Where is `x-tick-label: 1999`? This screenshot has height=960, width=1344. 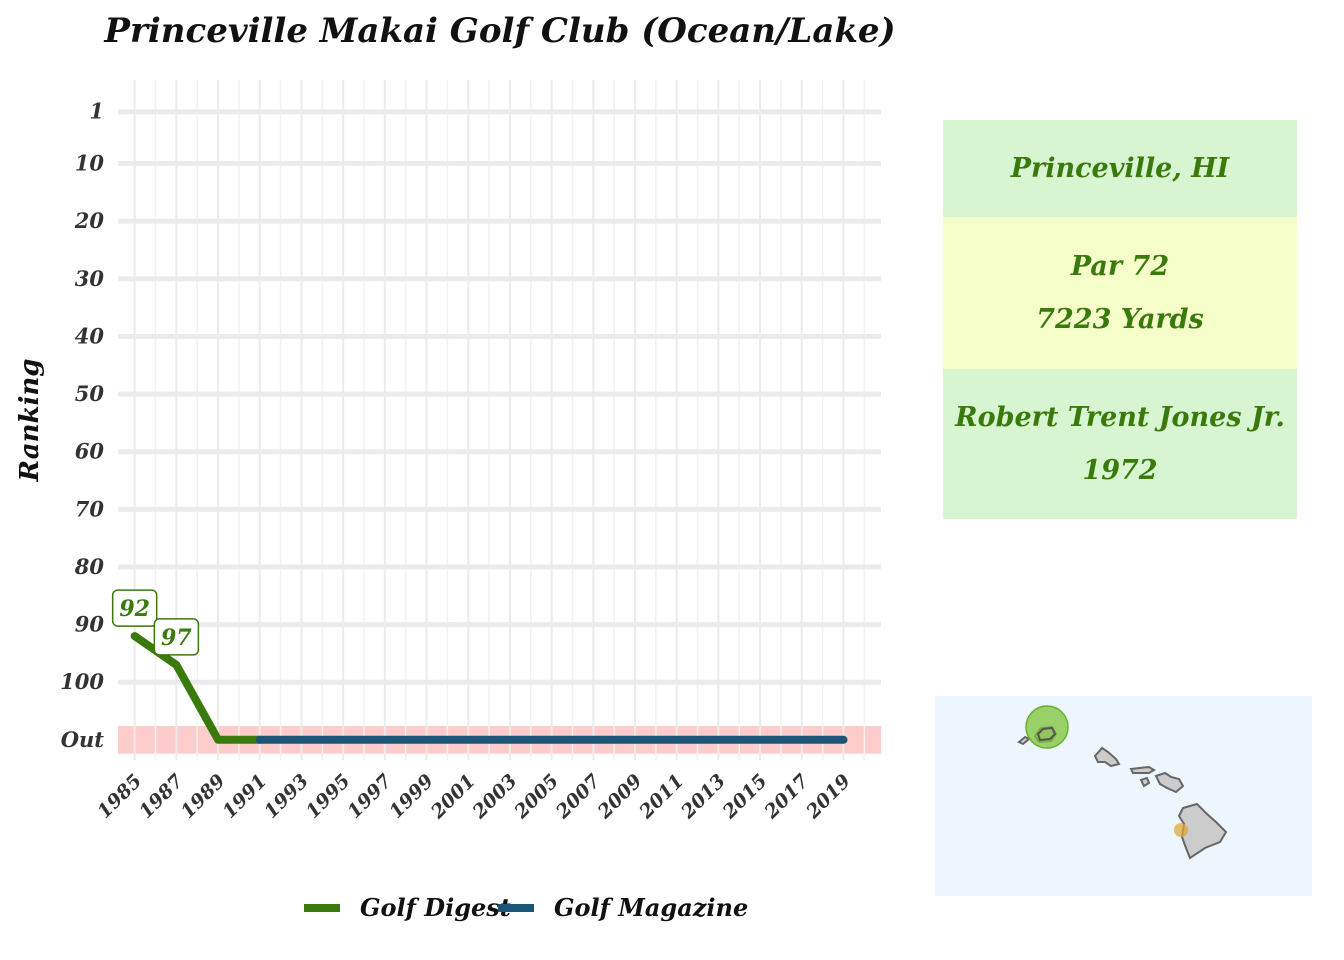 x-tick-label: 1999 is located at coordinates (411, 796).